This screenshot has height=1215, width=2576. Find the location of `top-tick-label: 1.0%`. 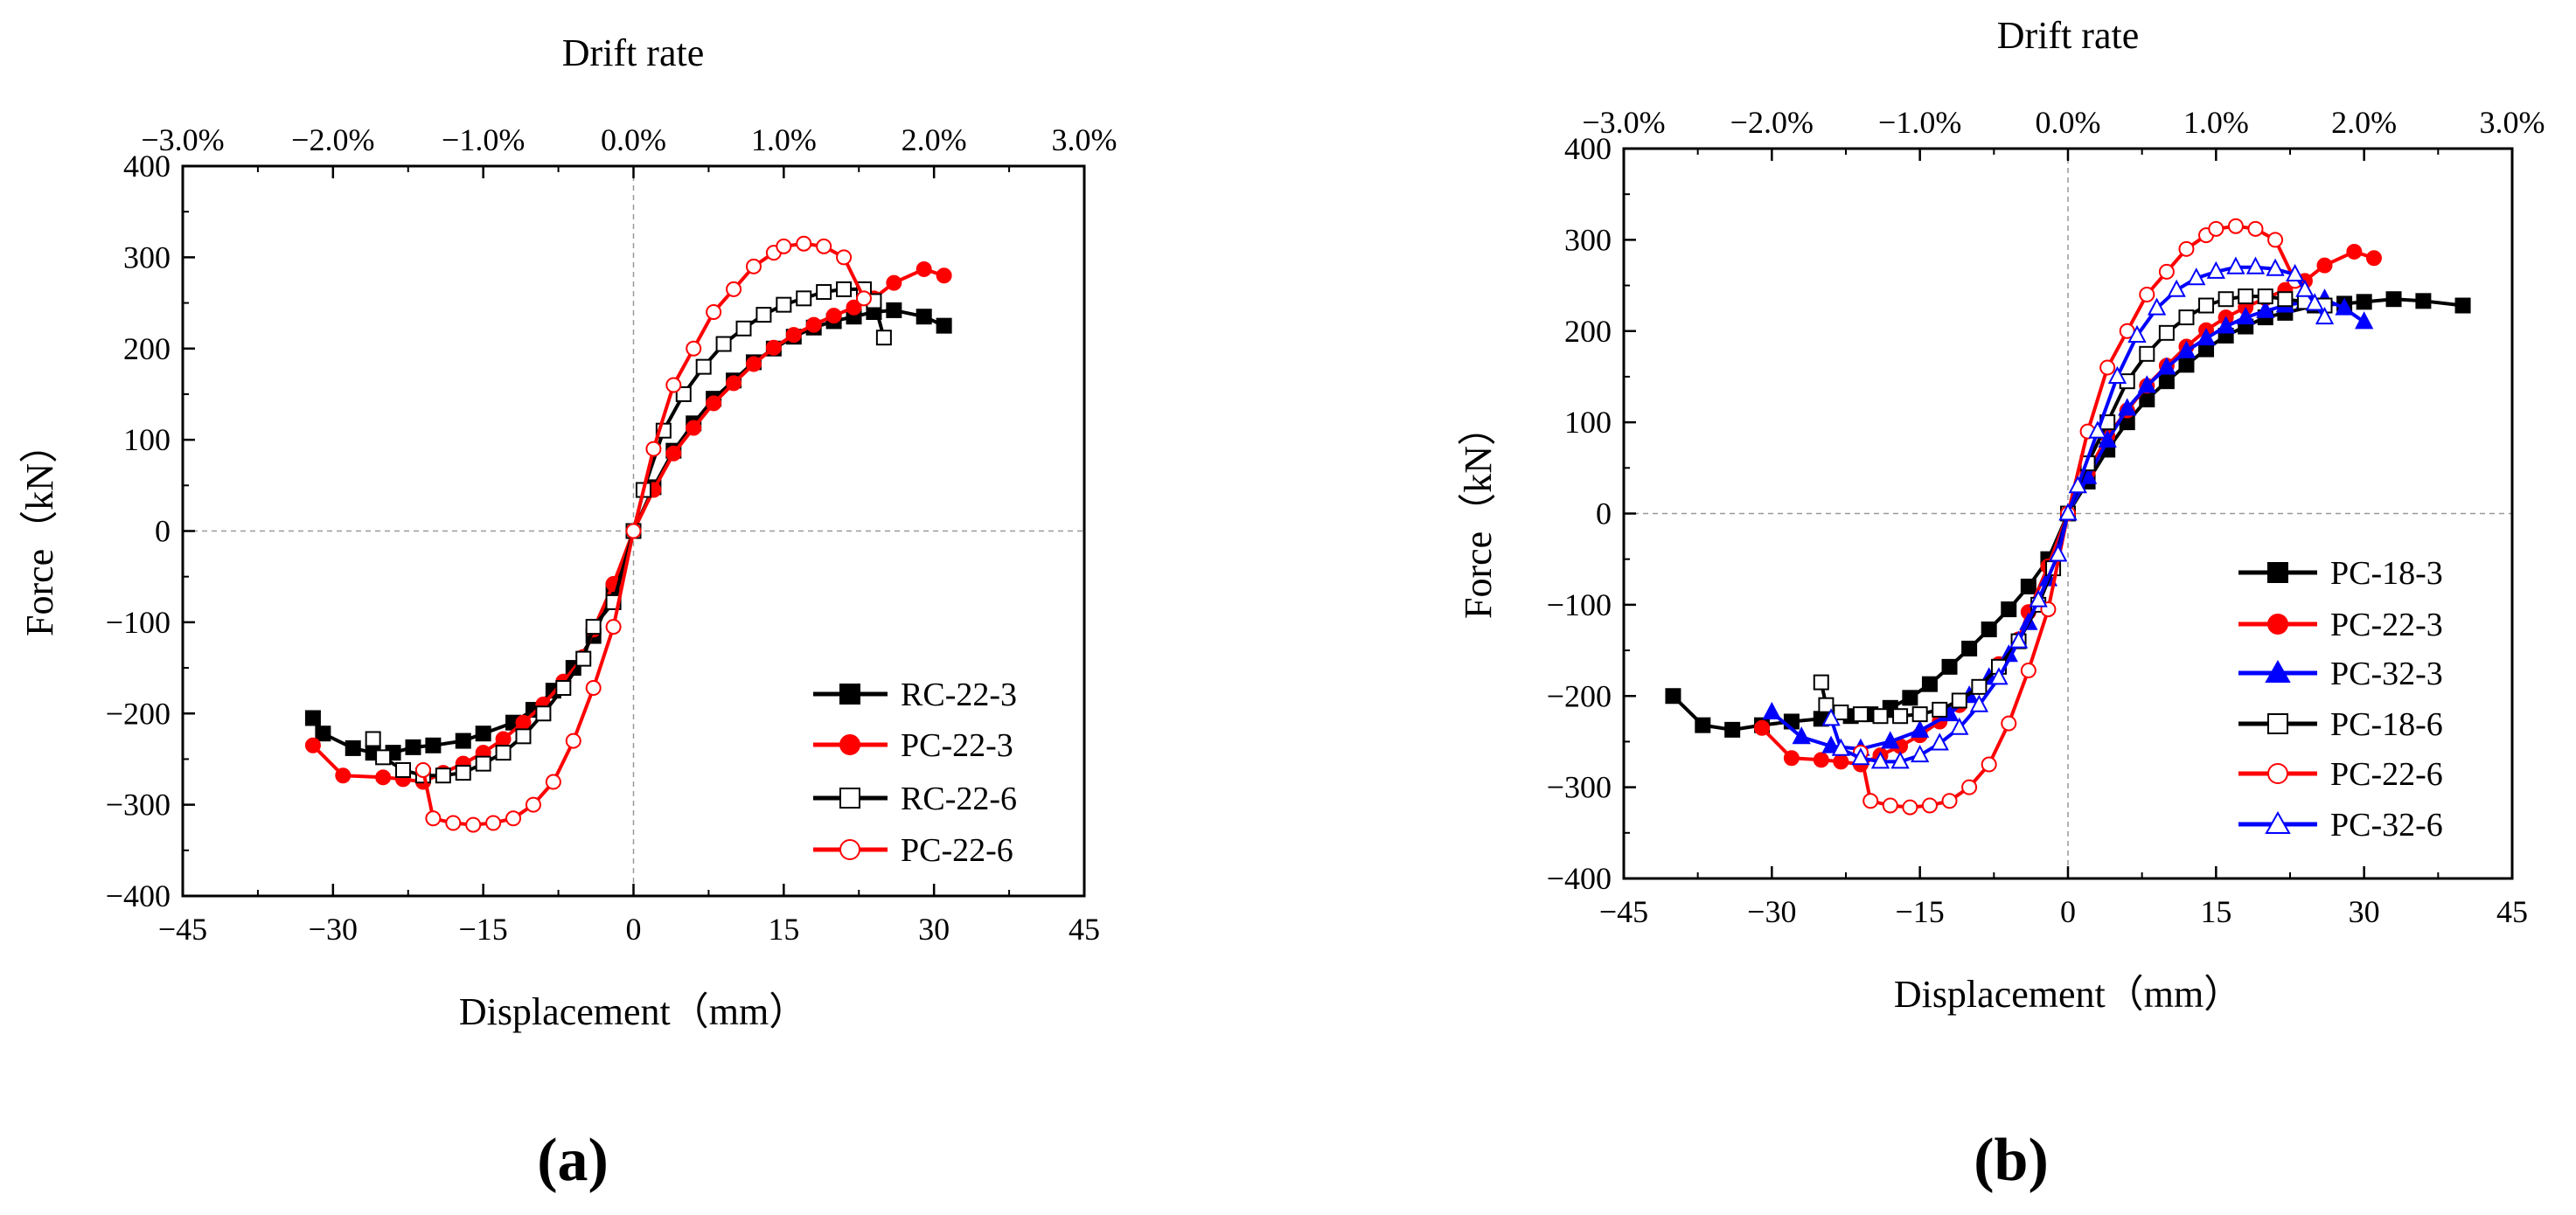

top-tick-label: 1.0% is located at coordinates (2216, 122).